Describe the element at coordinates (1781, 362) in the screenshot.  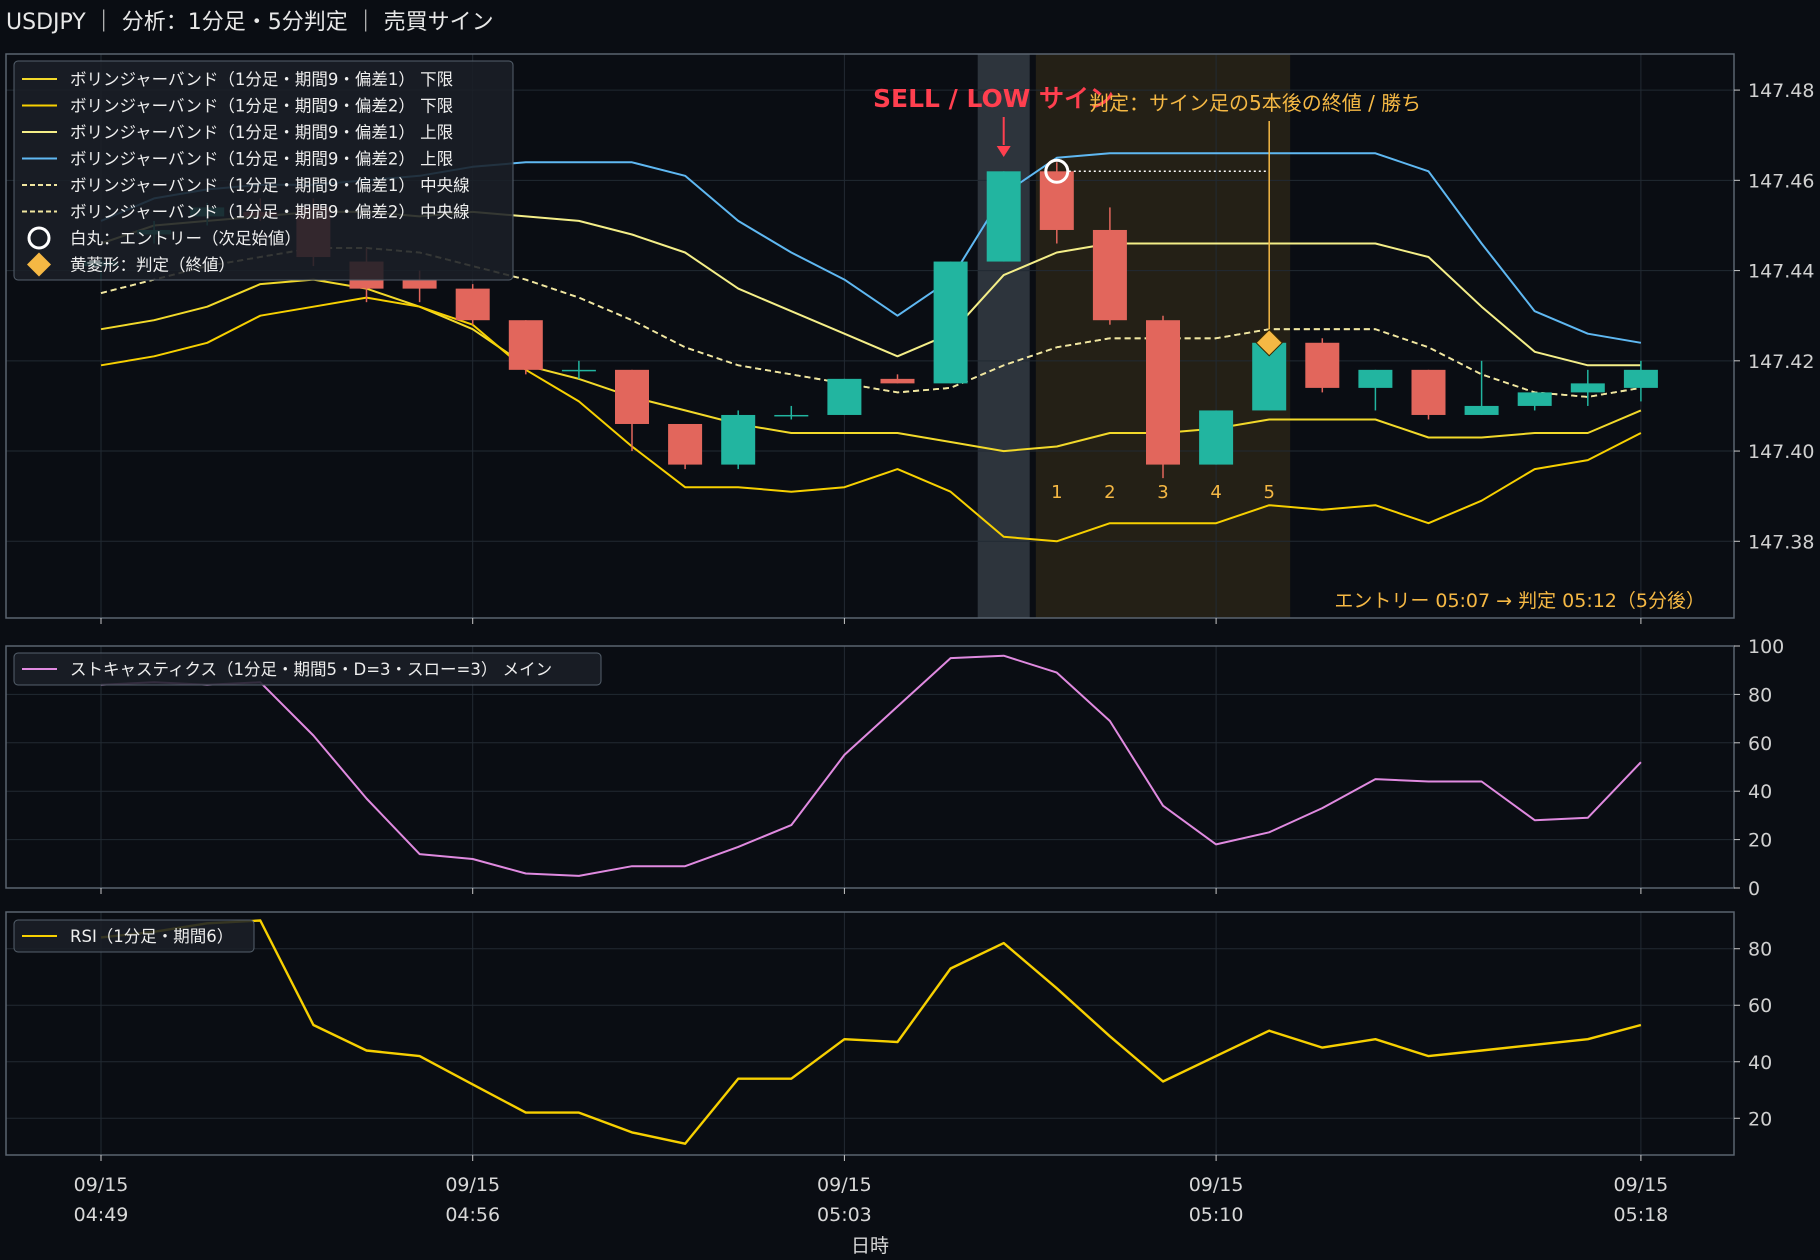
I see `y-tick-label: 147.42` at that location.